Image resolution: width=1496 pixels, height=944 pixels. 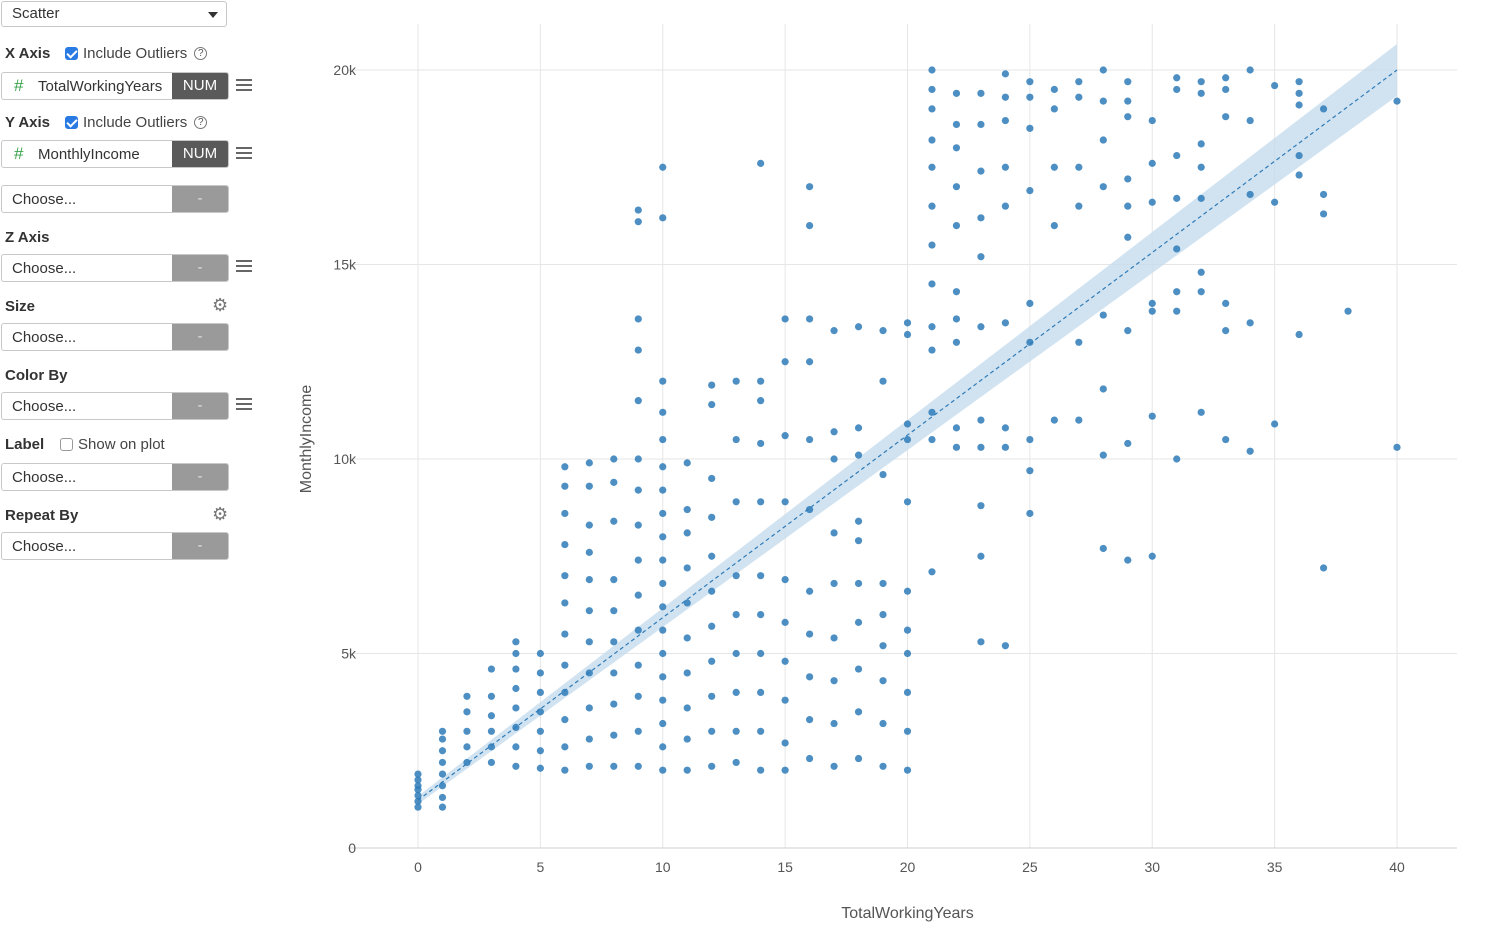 I want to click on color-by-menu-icon, so click(x=244, y=404).